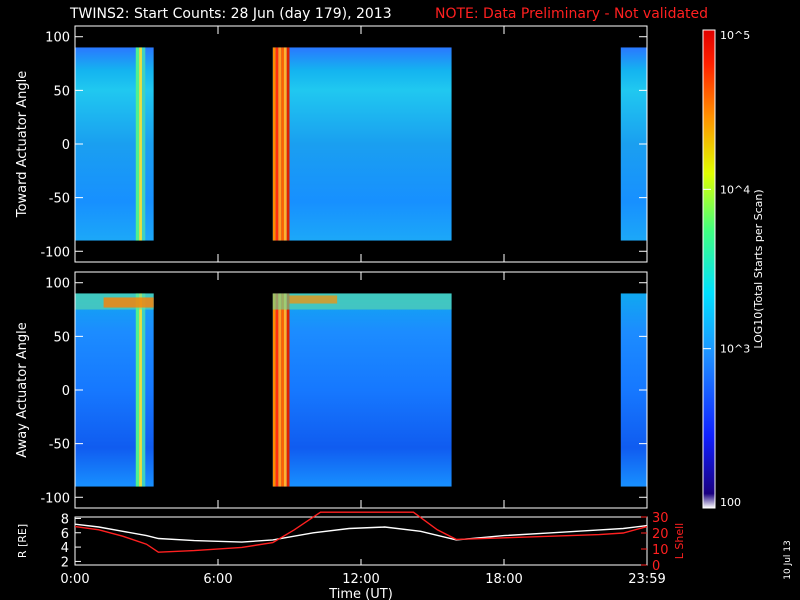 This screenshot has width=800, height=600. I want to click on l-shell-line, so click(361, 532).